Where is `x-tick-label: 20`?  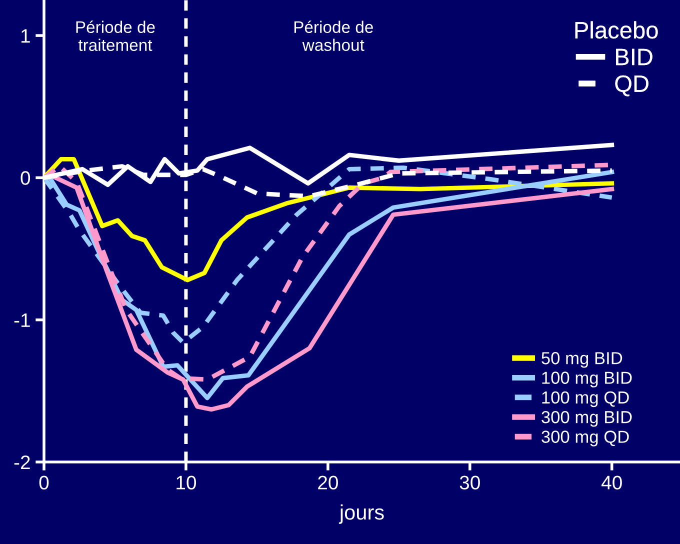 x-tick-label: 20 is located at coordinates (328, 483).